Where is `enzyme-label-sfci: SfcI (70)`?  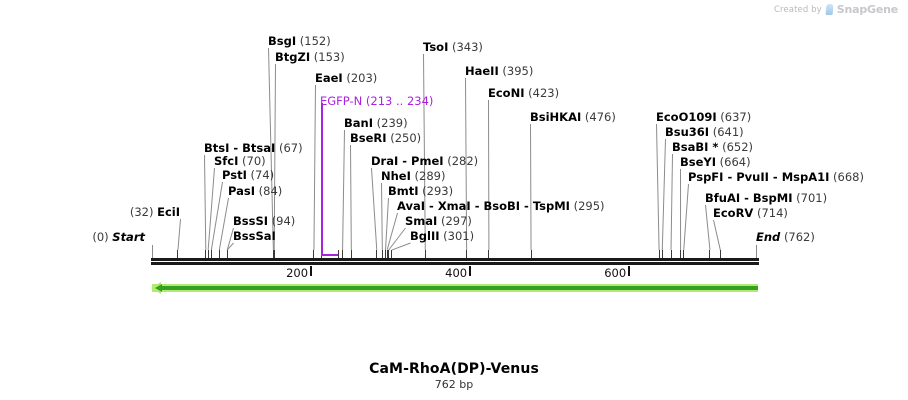 enzyme-label-sfci: SfcI (70) is located at coordinates (240, 161).